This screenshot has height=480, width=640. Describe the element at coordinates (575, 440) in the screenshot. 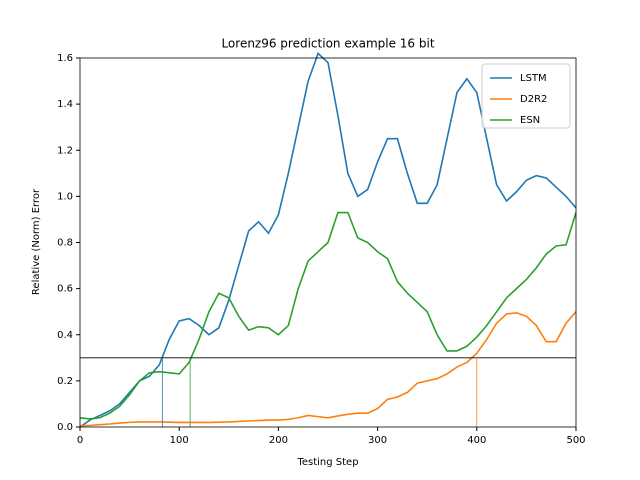

I see `x-tick-label: 500` at that location.